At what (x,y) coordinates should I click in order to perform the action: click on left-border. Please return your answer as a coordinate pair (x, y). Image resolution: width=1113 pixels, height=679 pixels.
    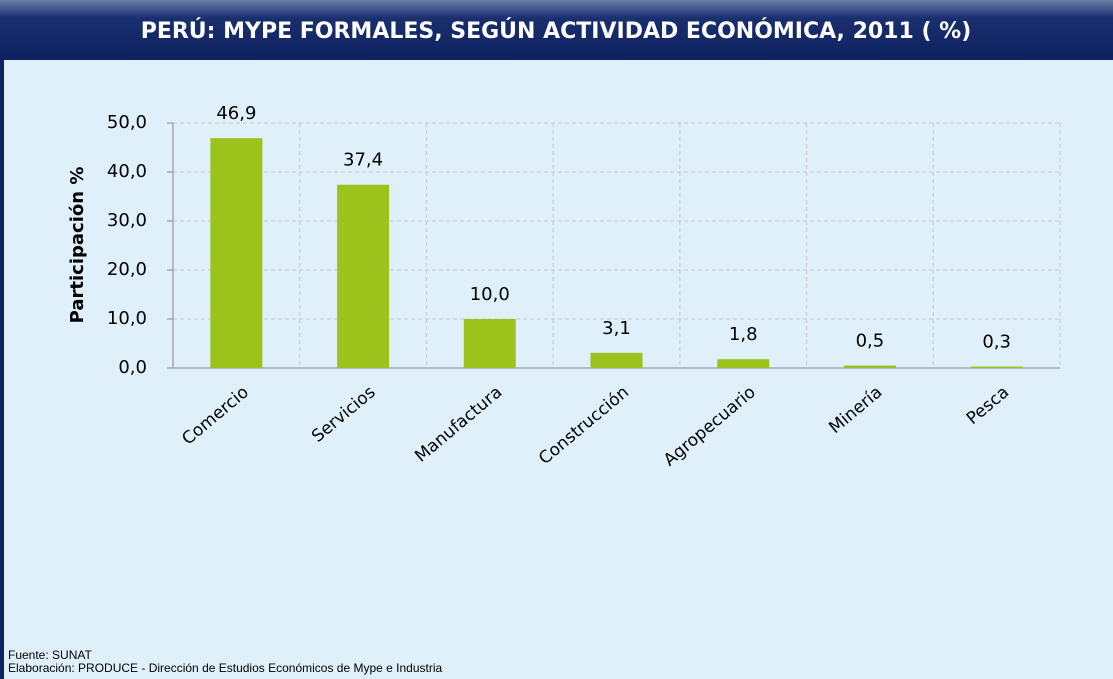
    Looking at the image, I should click on (2, 369).